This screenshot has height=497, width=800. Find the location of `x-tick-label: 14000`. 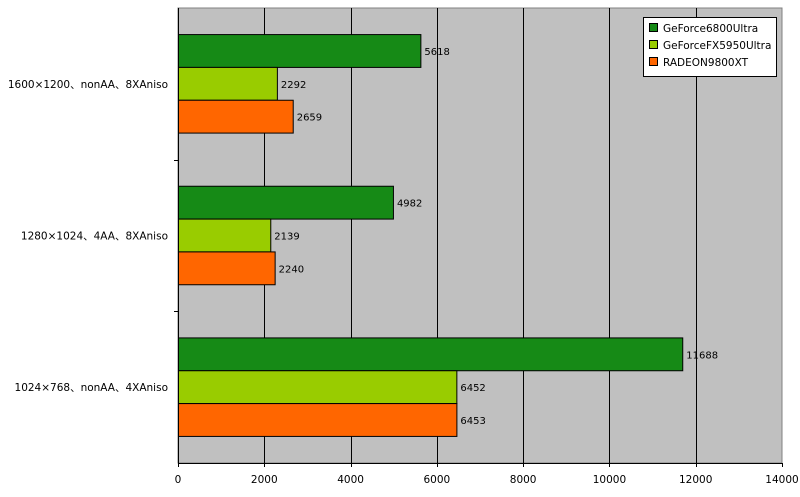

x-tick-label: 14000 is located at coordinates (781, 480).